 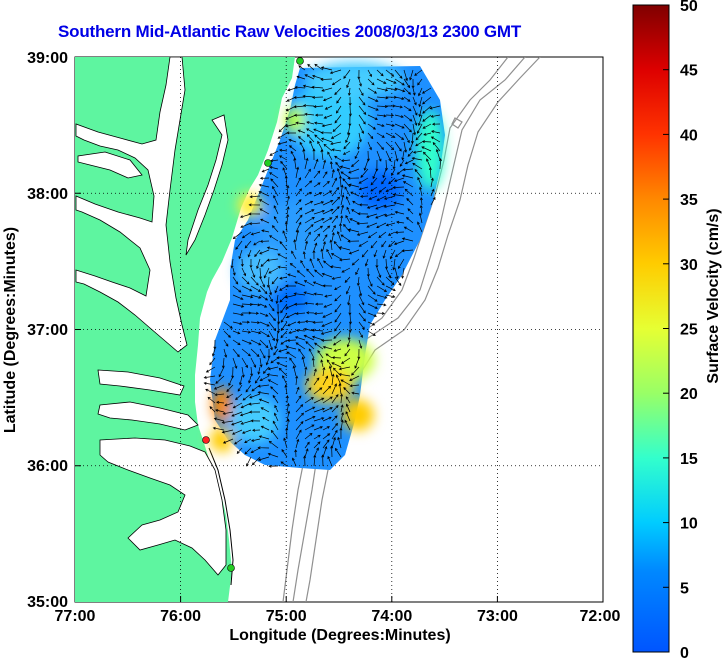 What do you see at coordinates (391, 616) in the screenshot?
I see `x-tick-label: 74:00` at bounding box center [391, 616].